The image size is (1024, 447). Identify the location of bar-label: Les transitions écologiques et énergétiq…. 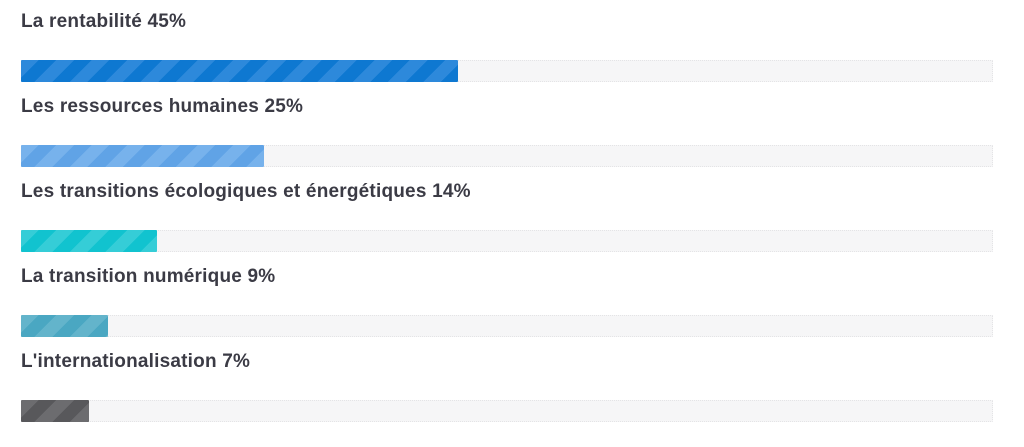
(246, 191).